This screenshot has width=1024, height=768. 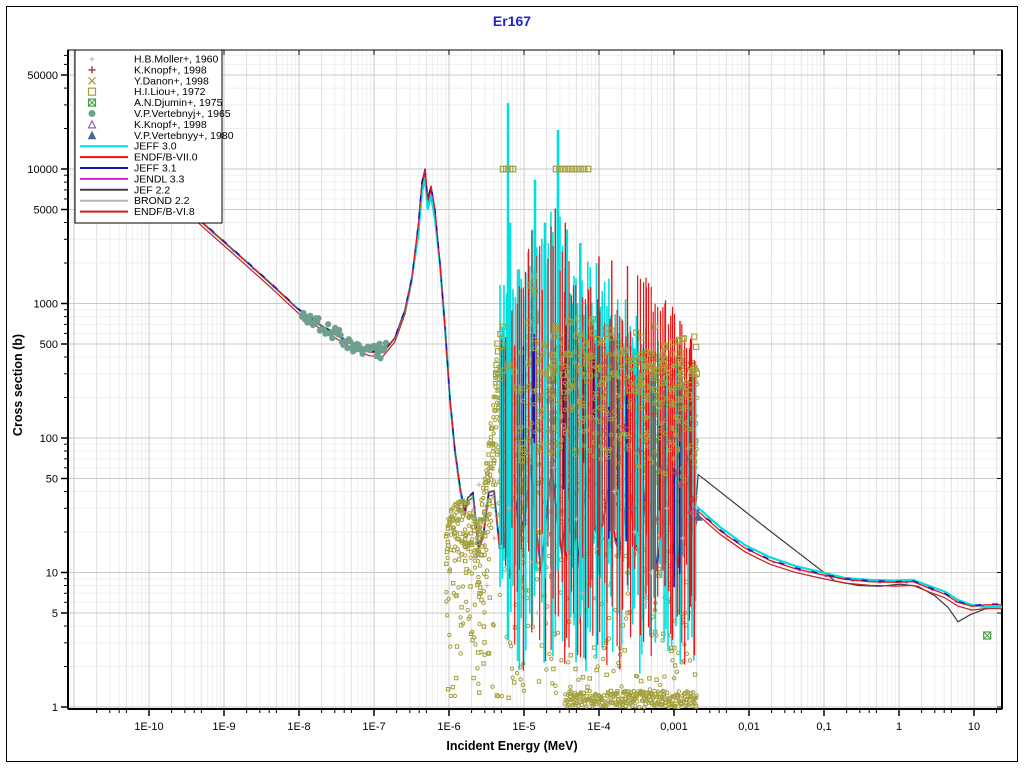 I want to click on legend-label: H.I.Liou+, 1972, so click(x=170, y=92).